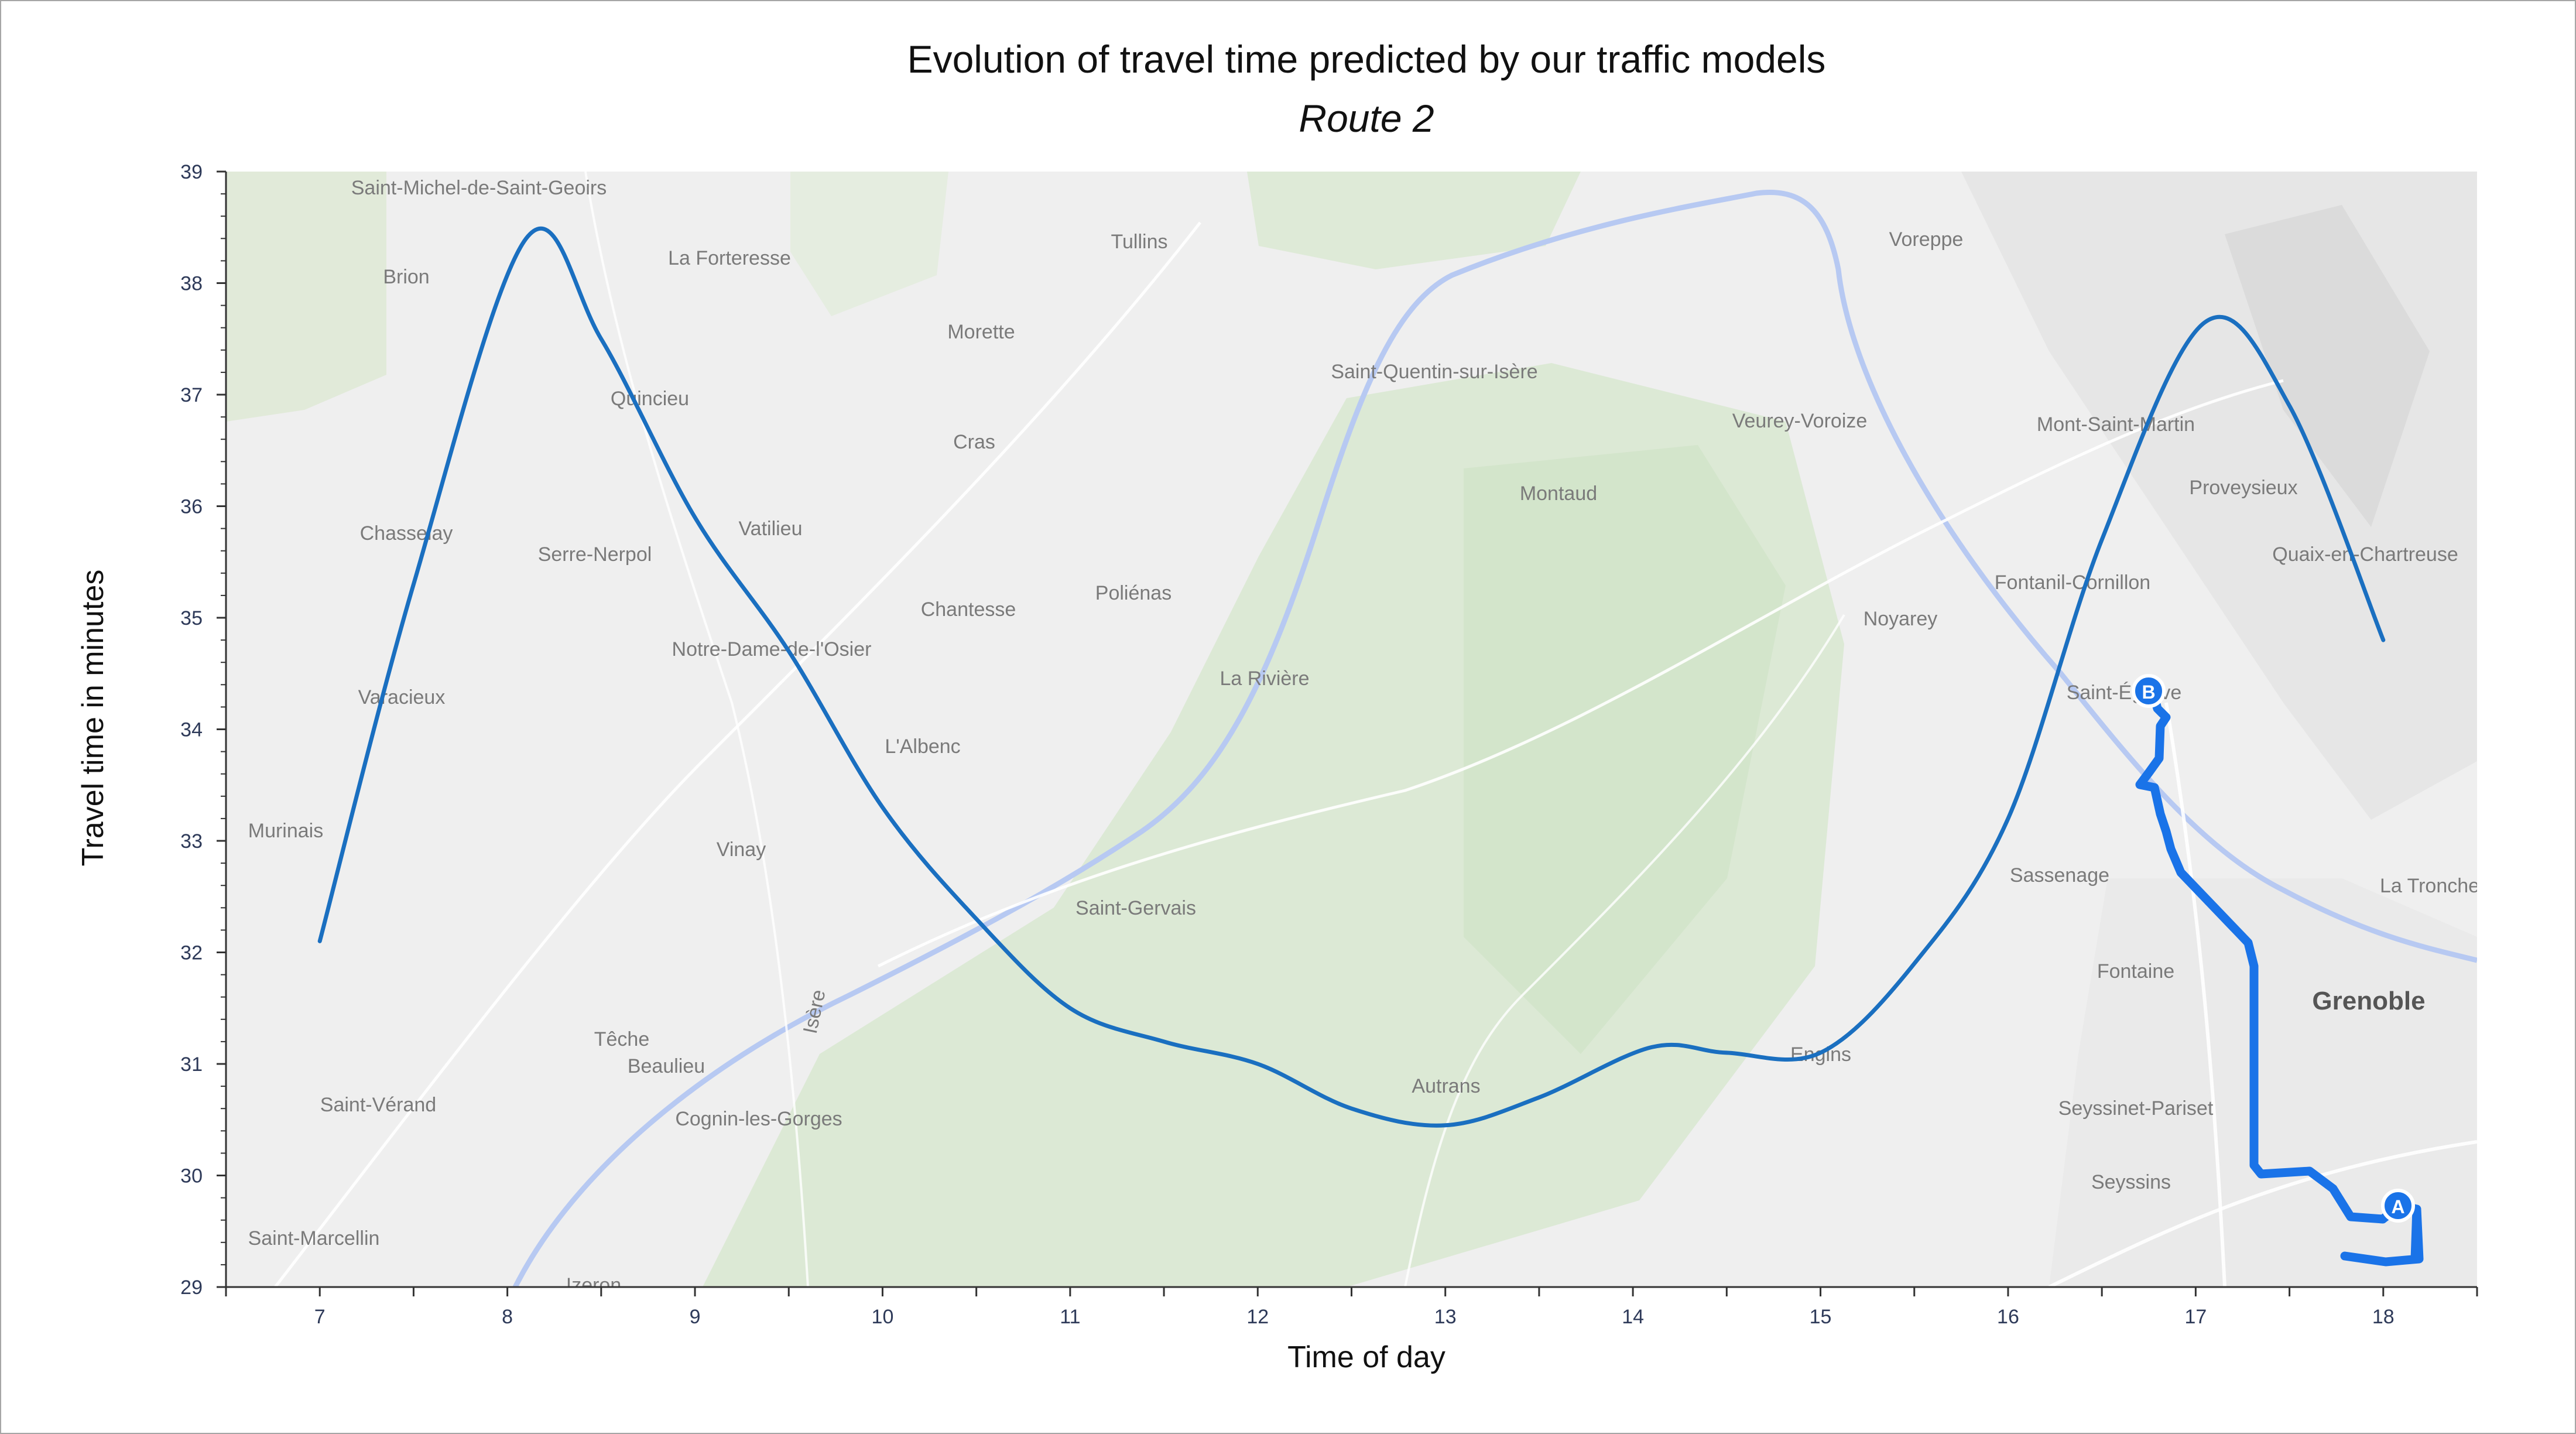 The height and width of the screenshot is (1434, 2576). I want to click on y-tick-label: 34, so click(191, 730).